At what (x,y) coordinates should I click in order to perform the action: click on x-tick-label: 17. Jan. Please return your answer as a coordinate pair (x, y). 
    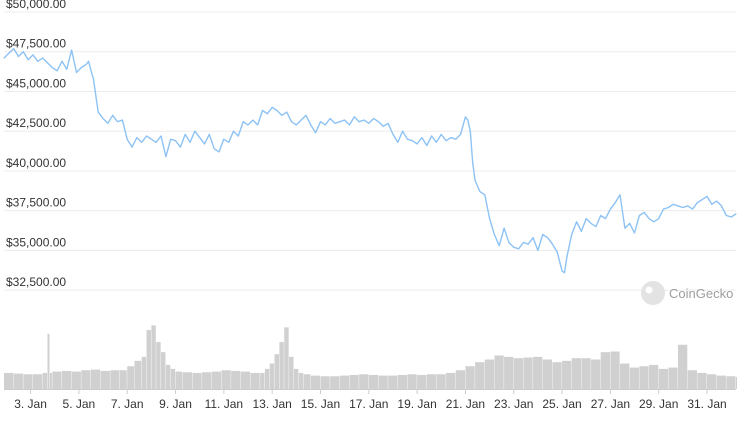
    Looking at the image, I should click on (368, 404).